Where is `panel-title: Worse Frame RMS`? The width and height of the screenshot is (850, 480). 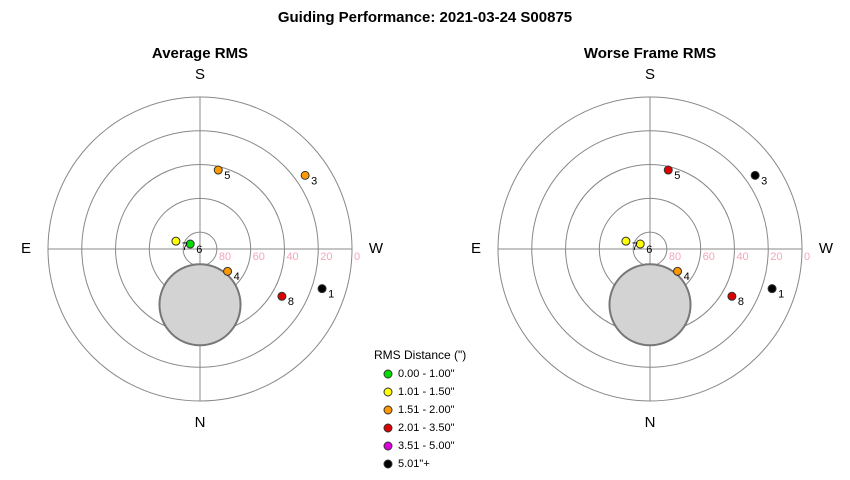 panel-title: Worse Frame RMS is located at coordinates (650, 53).